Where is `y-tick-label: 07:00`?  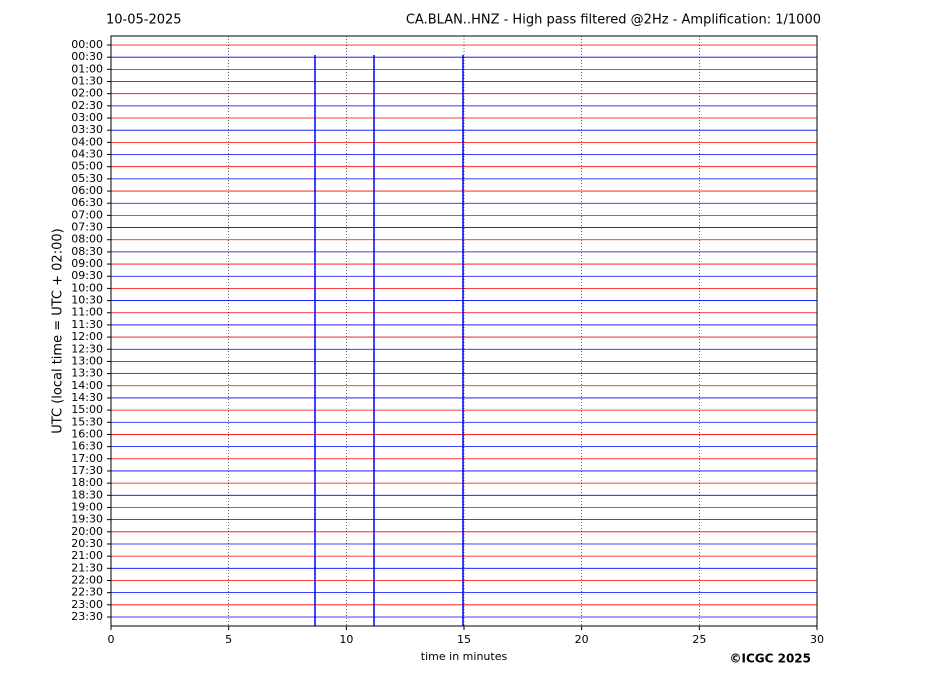
y-tick-label: 07:00 is located at coordinates (87, 214).